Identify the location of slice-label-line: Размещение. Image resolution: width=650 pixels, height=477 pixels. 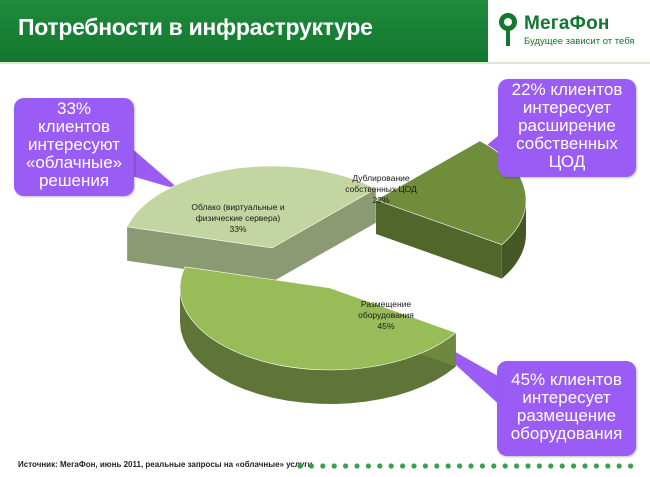
(386, 304).